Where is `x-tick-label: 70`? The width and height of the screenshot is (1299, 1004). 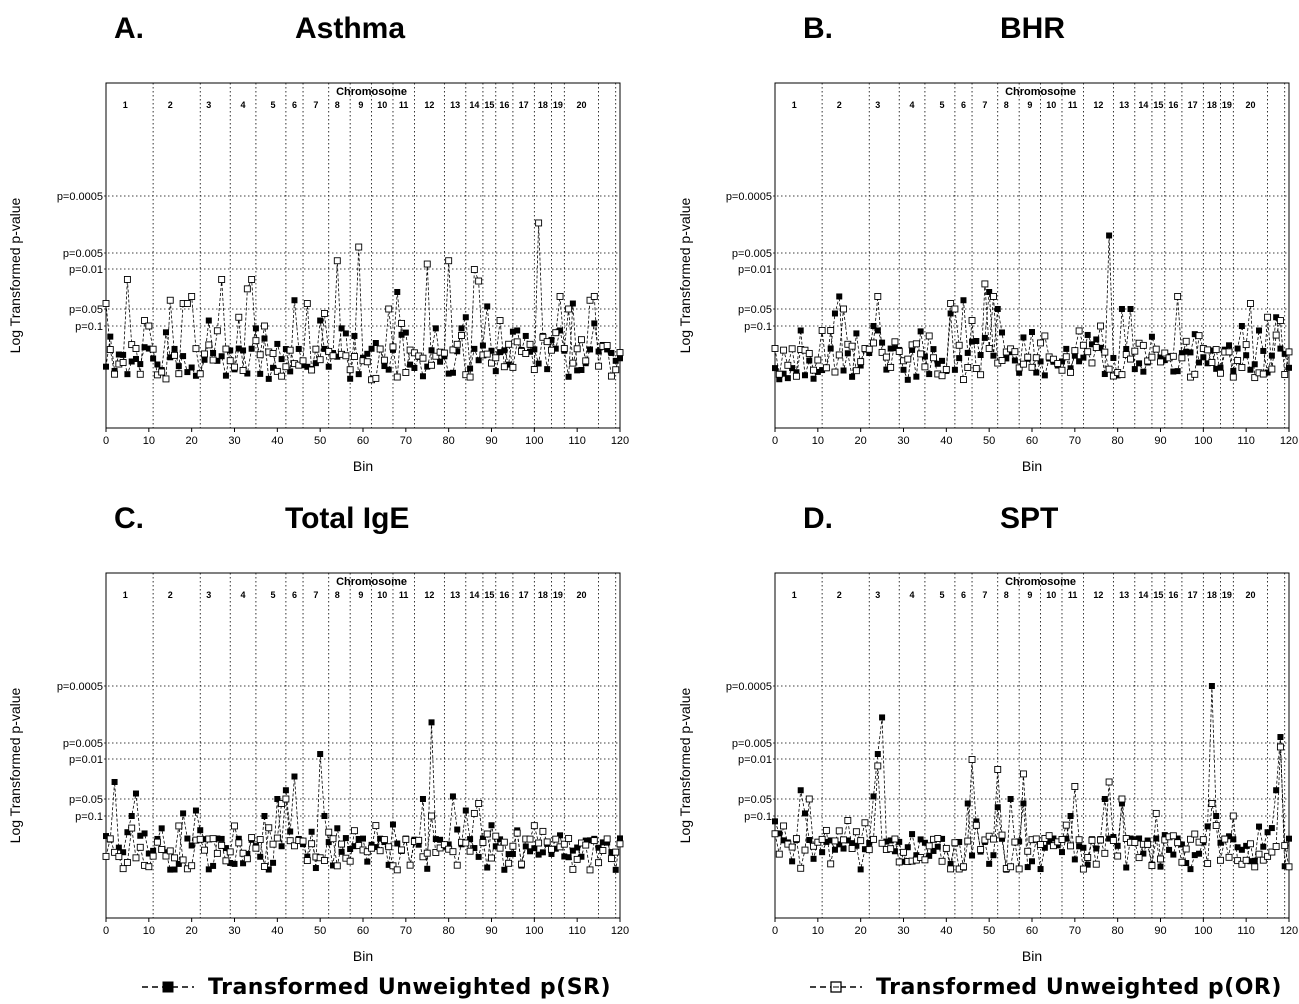 x-tick-label: 70 is located at coordinates (1075, 931).